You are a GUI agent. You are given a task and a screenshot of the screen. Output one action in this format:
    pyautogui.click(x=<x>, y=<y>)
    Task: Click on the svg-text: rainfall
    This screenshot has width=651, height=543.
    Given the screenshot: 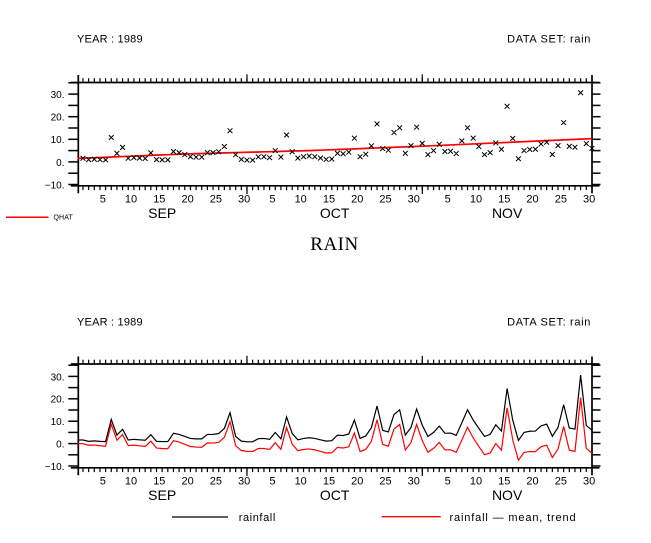 What is the action you would take?
    pyautogui.click(x=257, y=518)
    